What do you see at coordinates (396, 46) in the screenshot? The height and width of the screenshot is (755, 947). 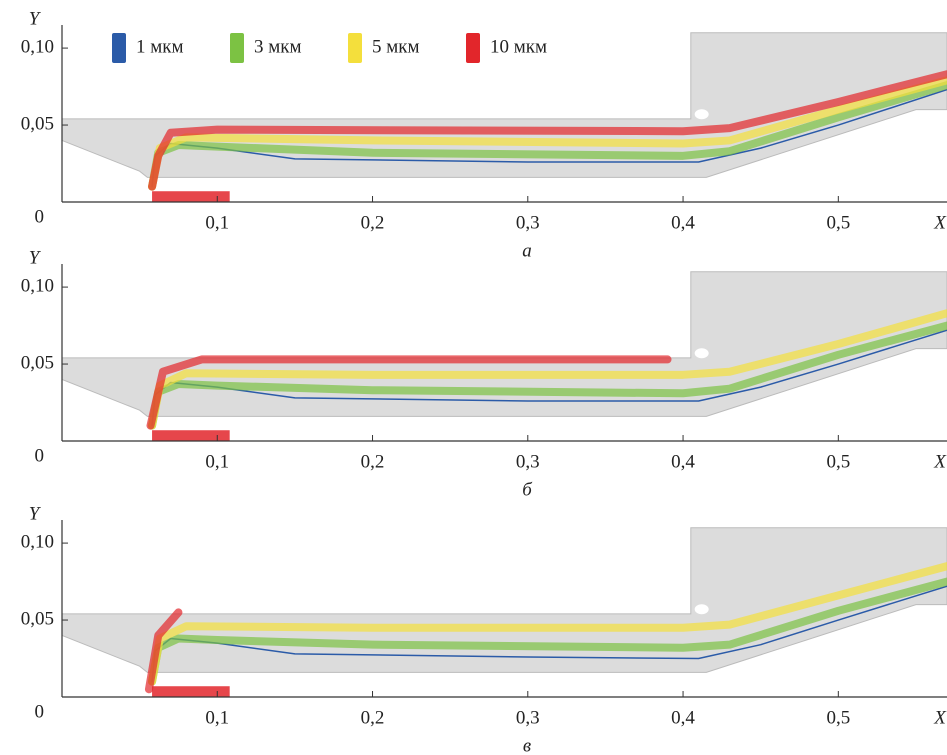 I see `legend-label: 5 мкм` at bounding box center [396, 46].